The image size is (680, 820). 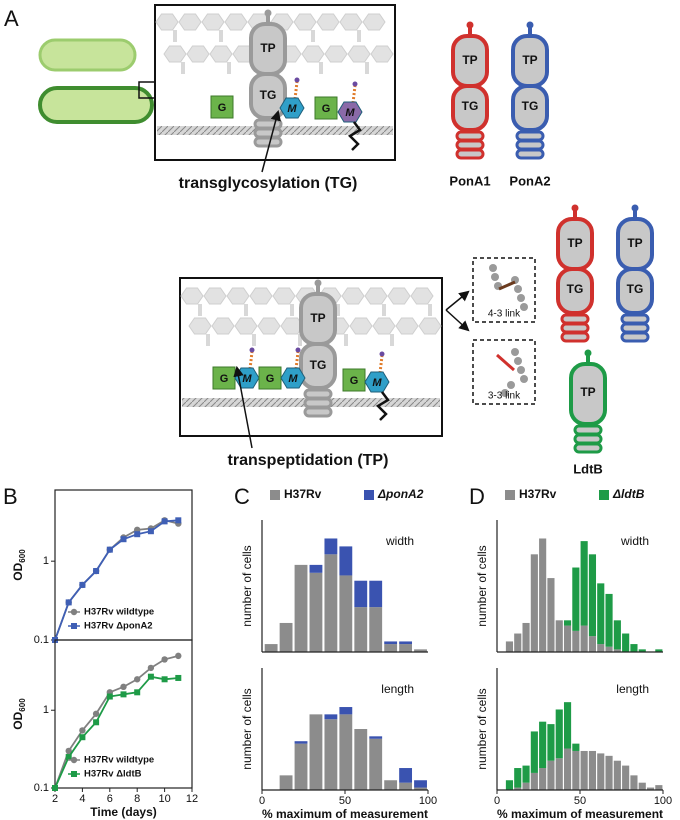 I want to click on legend-label: H37Rv, so click(x=538, y=494).